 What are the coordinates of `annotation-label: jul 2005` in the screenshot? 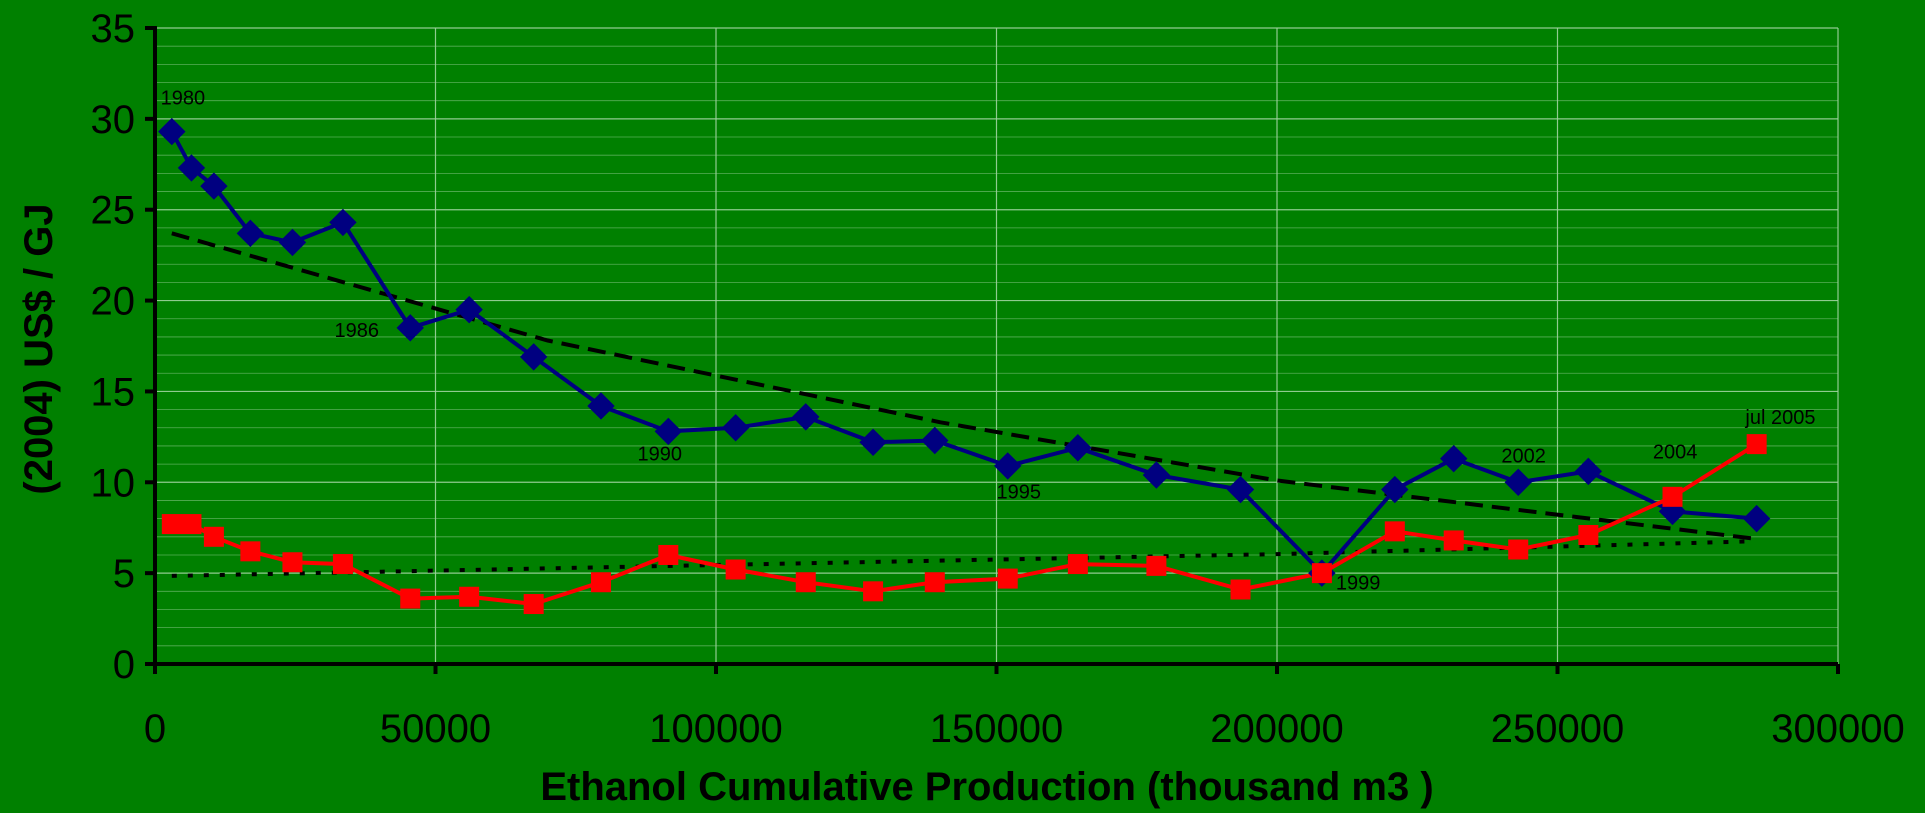 It's located at (1779, 418).